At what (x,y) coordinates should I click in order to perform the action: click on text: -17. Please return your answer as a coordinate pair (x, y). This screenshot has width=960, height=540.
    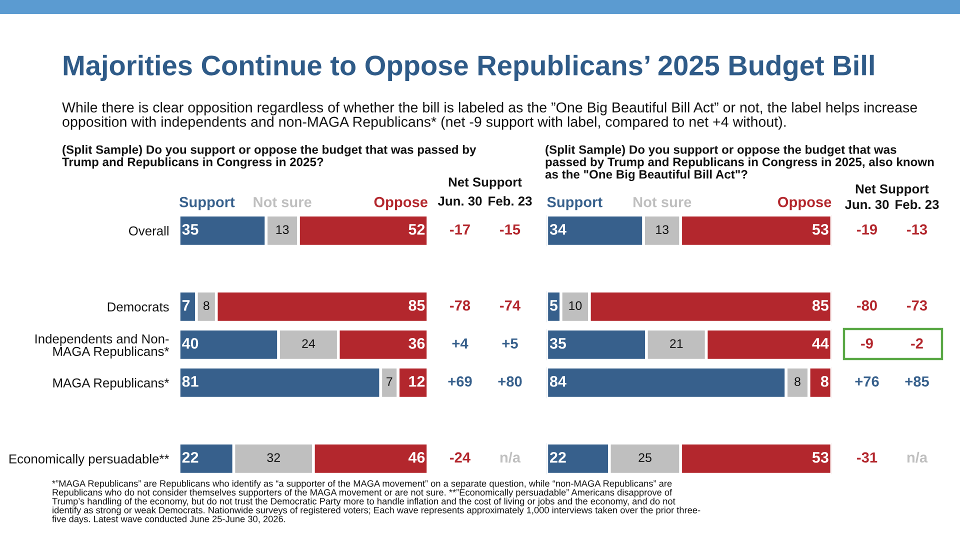
    Looking at the image, I should click on (460, 229).